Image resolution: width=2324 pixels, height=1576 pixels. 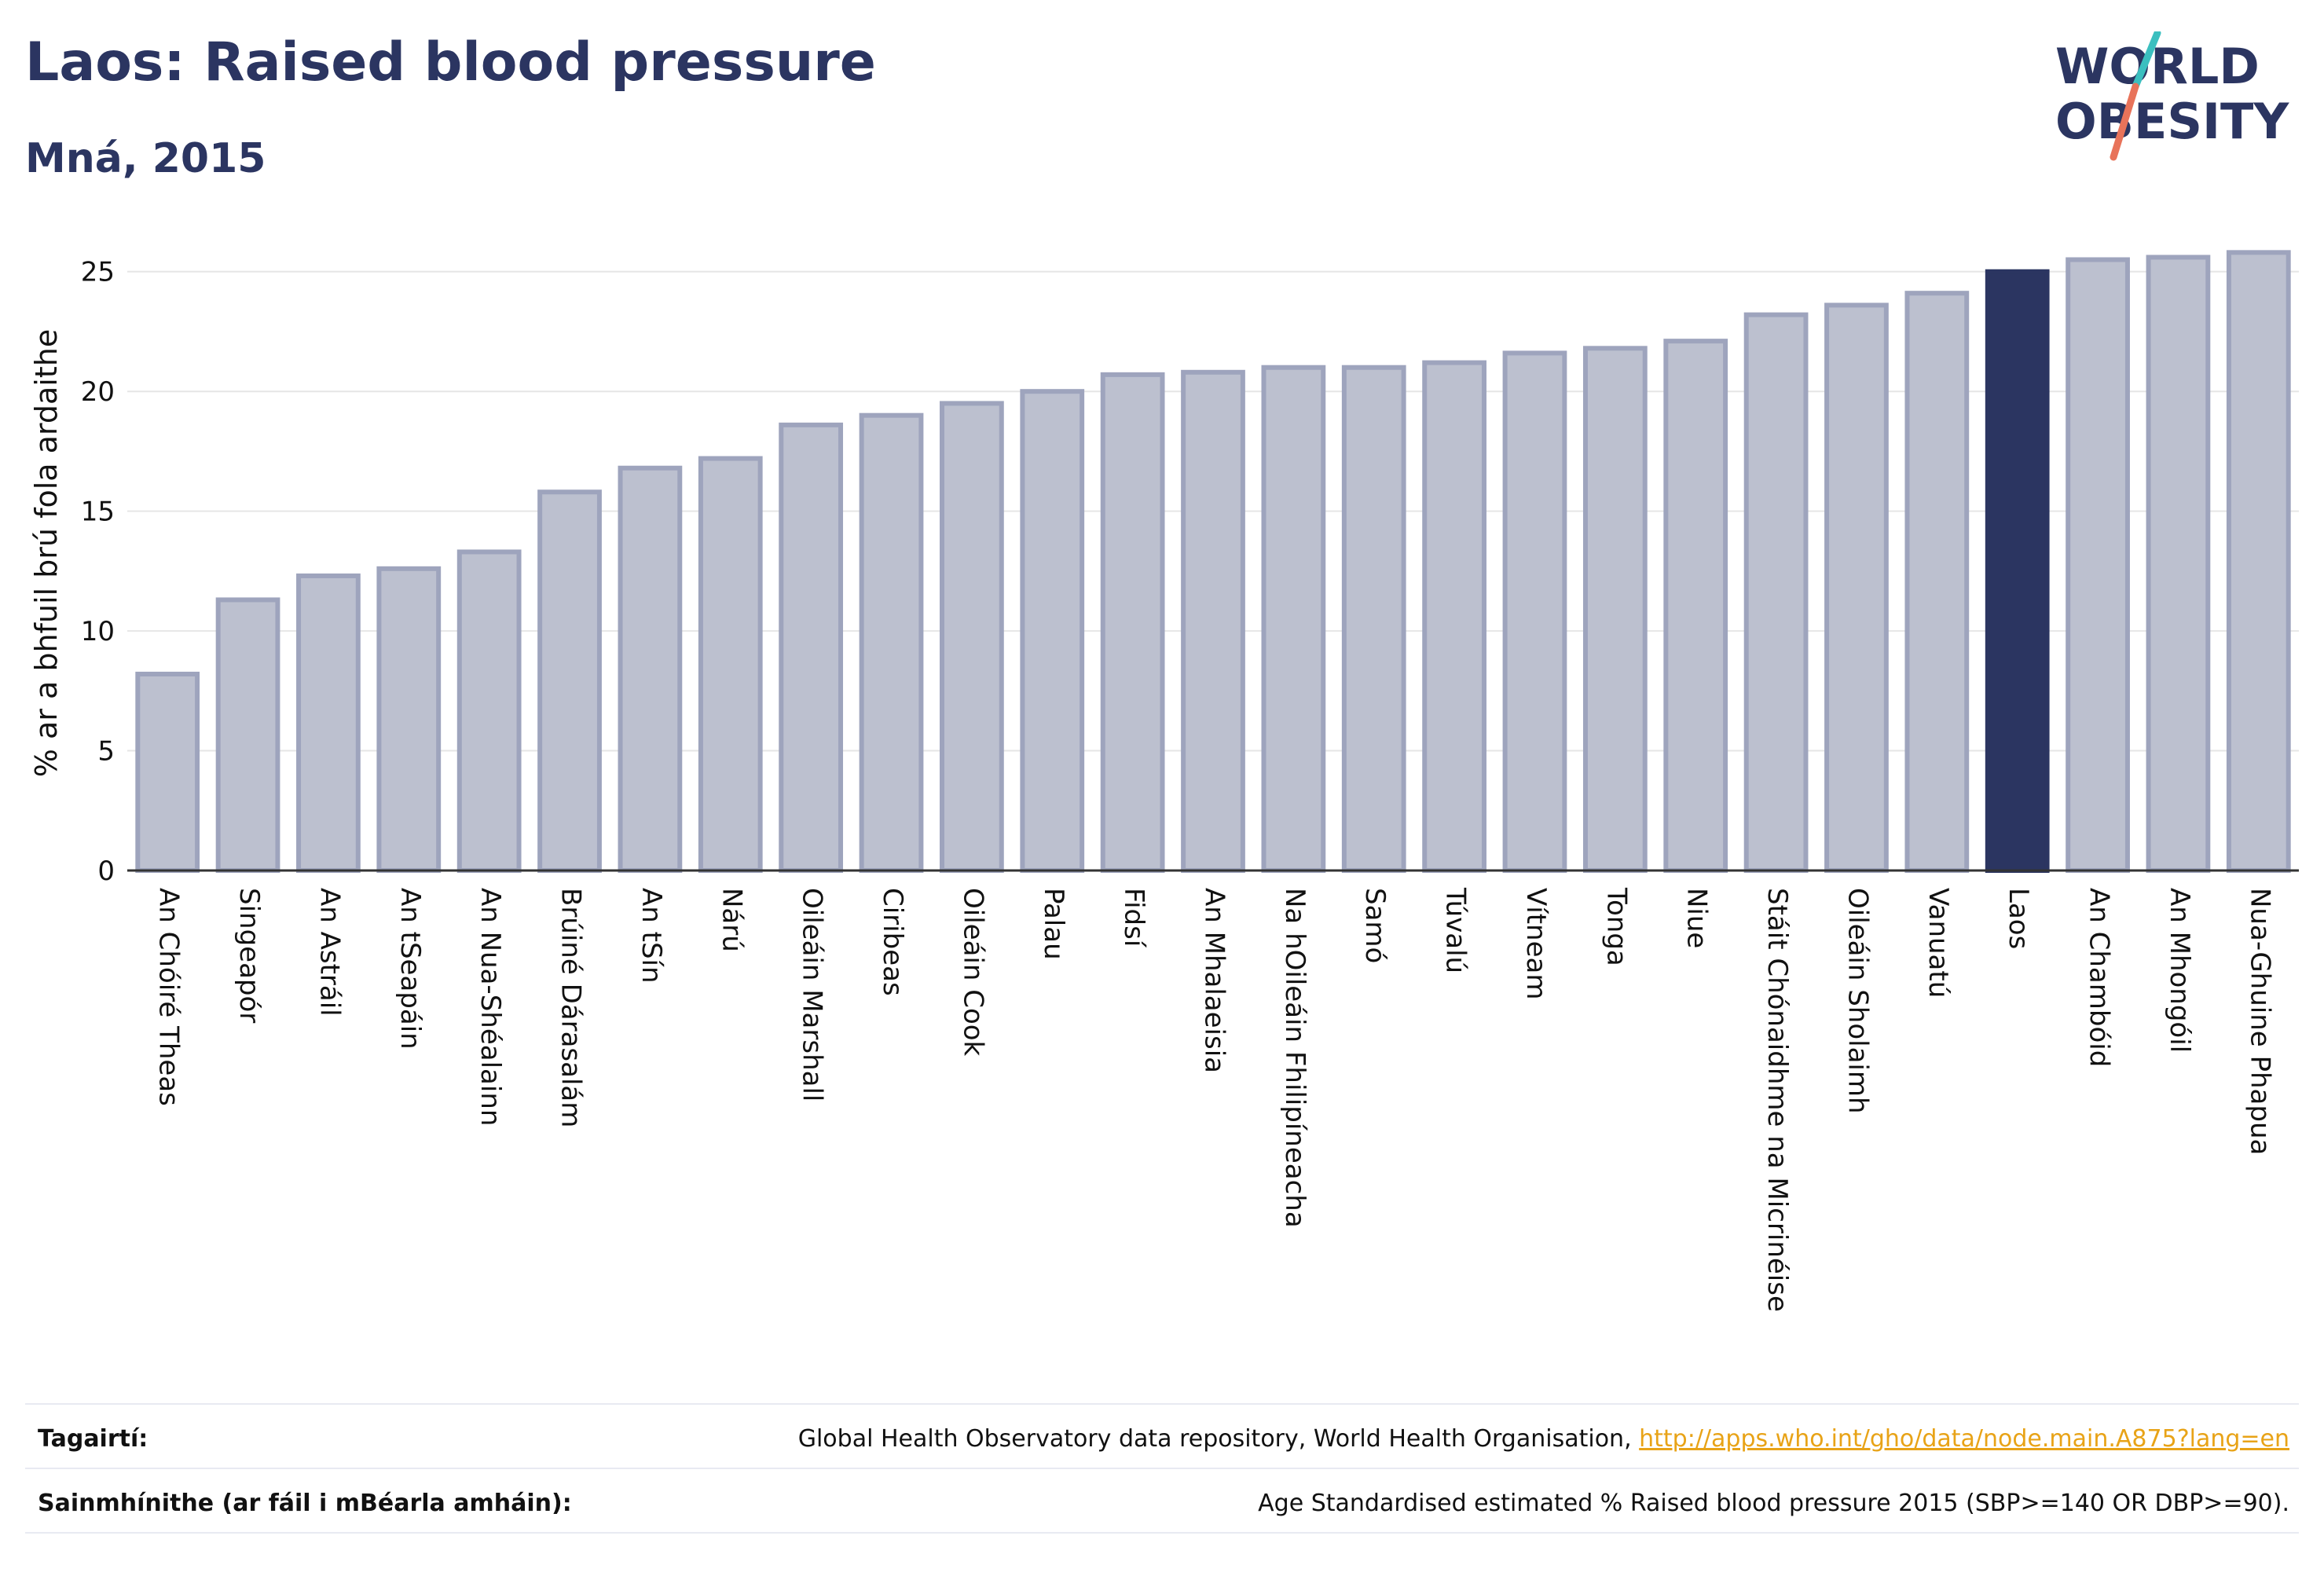 What do you see at coordinates (2018, 918) in the screenshot?
I see `x-tick-label: Laos` at bounding box center [2018, 918].